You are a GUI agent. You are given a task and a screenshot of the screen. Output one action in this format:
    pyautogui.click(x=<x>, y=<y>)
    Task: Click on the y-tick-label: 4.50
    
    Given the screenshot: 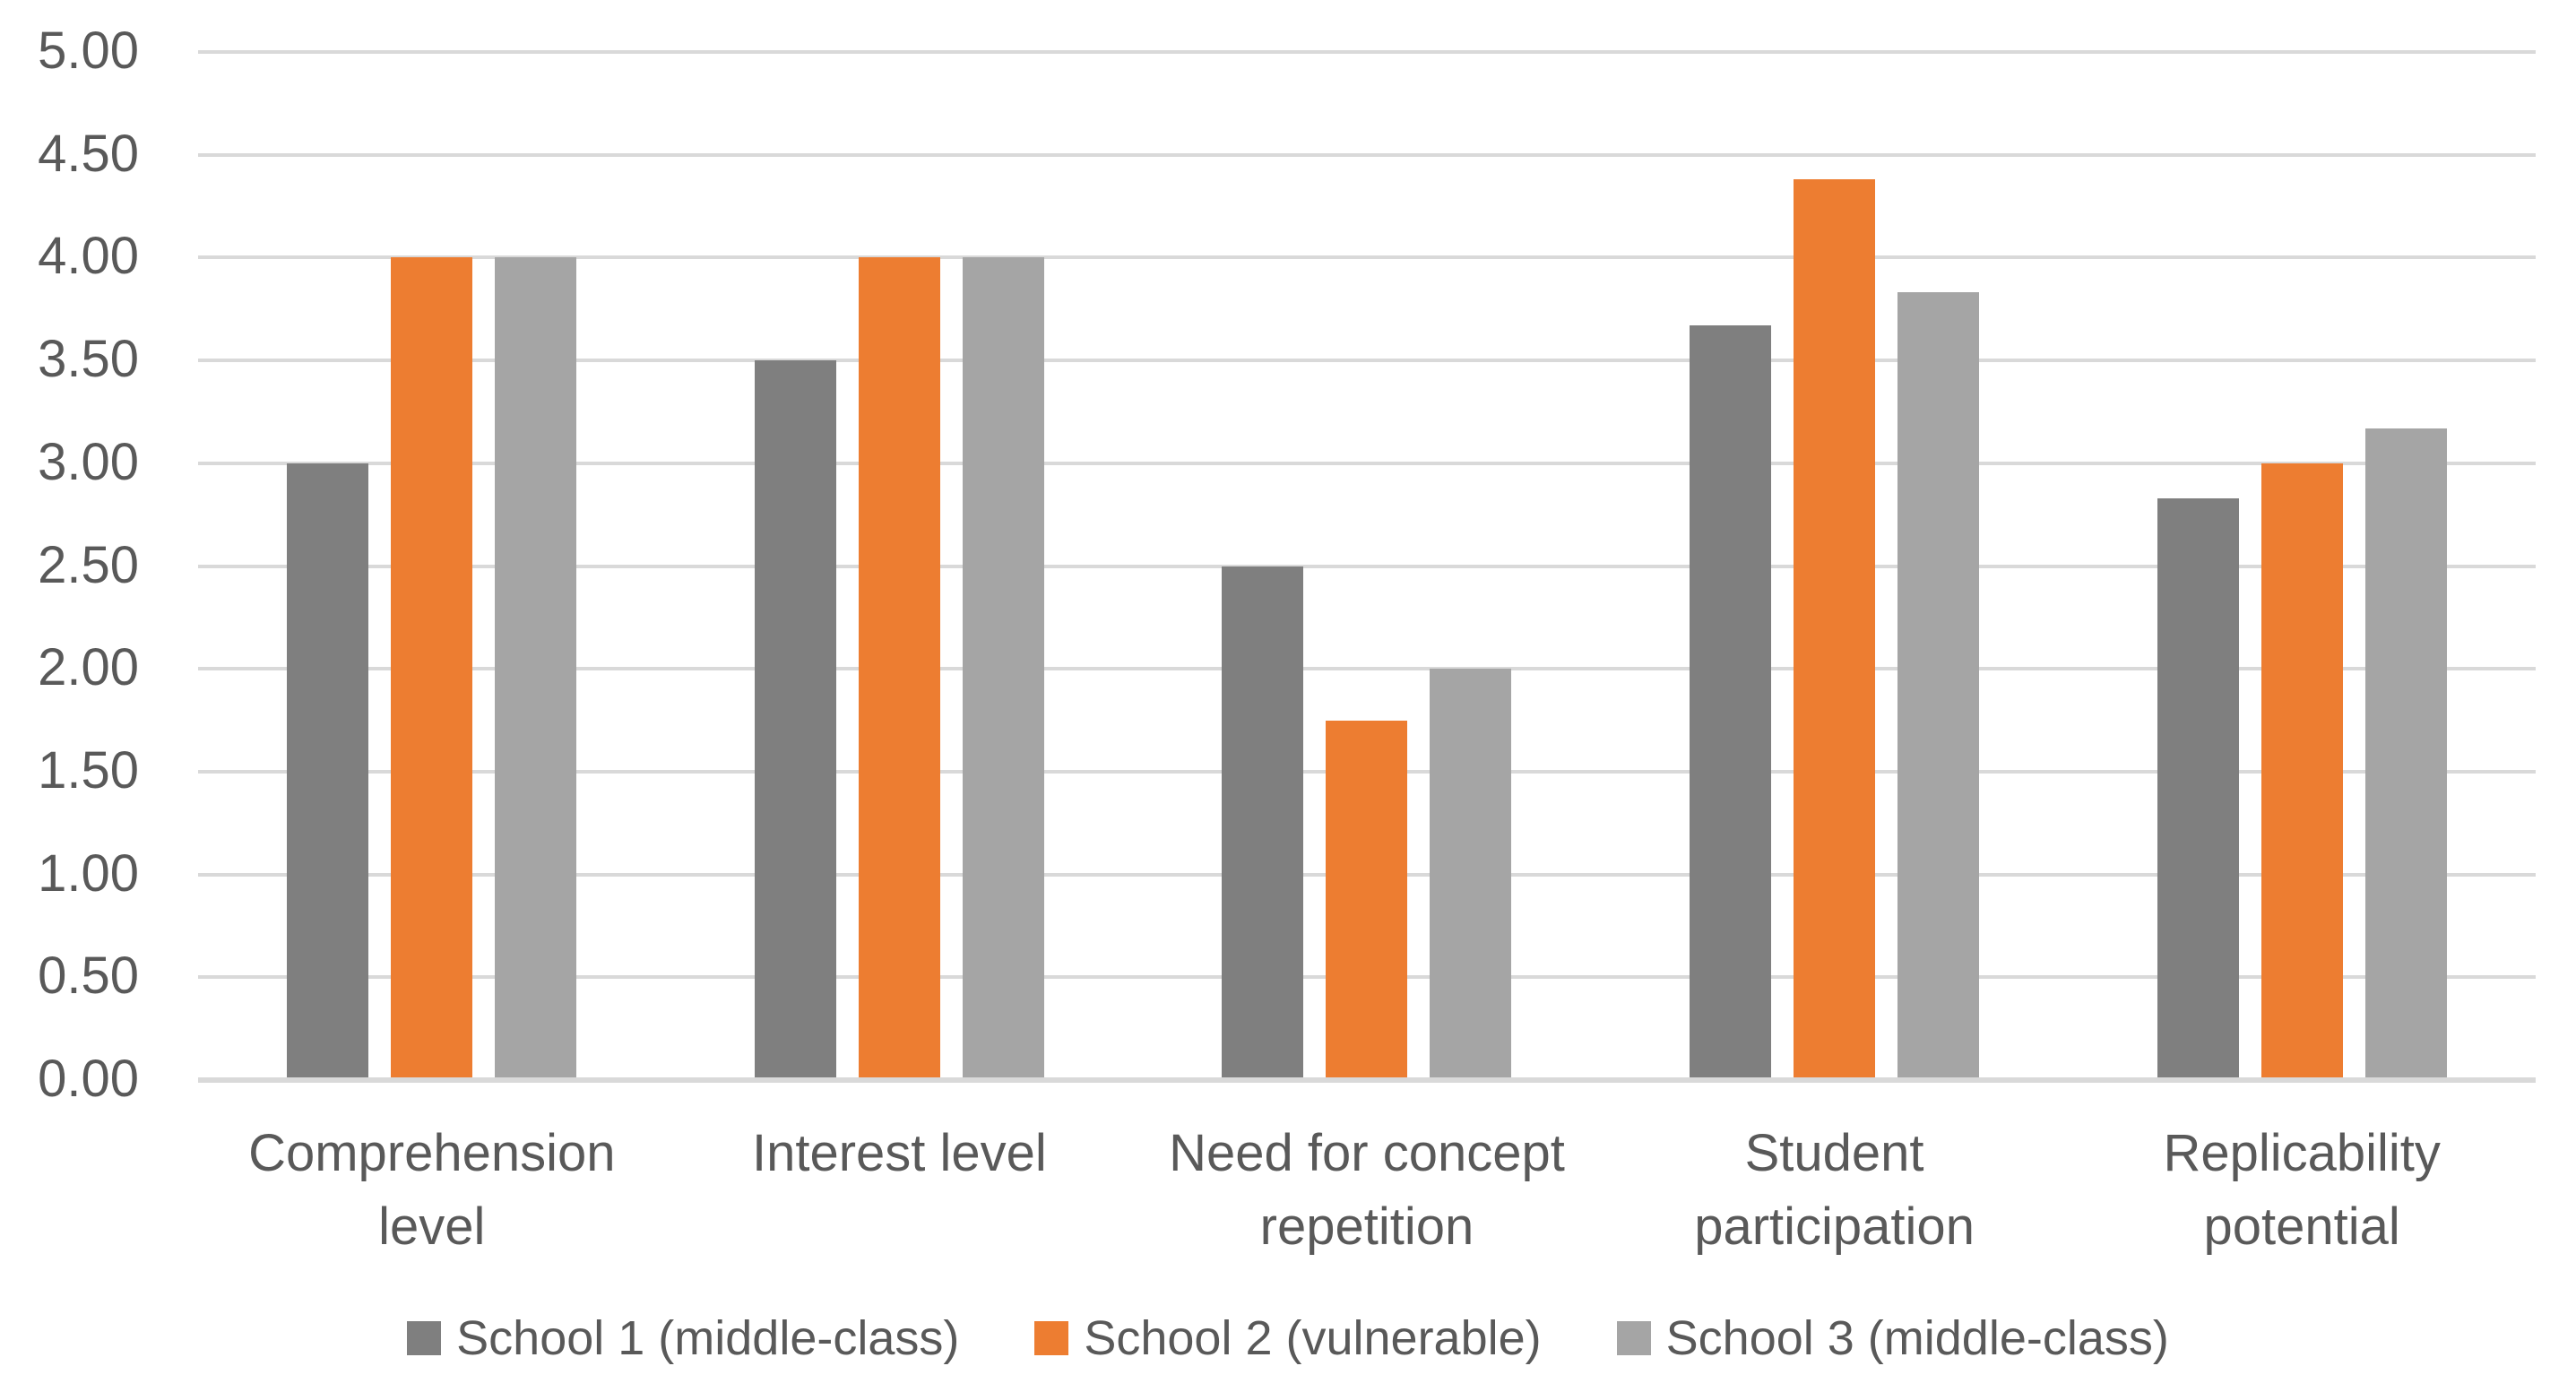 What is the action you would take?
    pyautogui.click(x=88, y=153)
    